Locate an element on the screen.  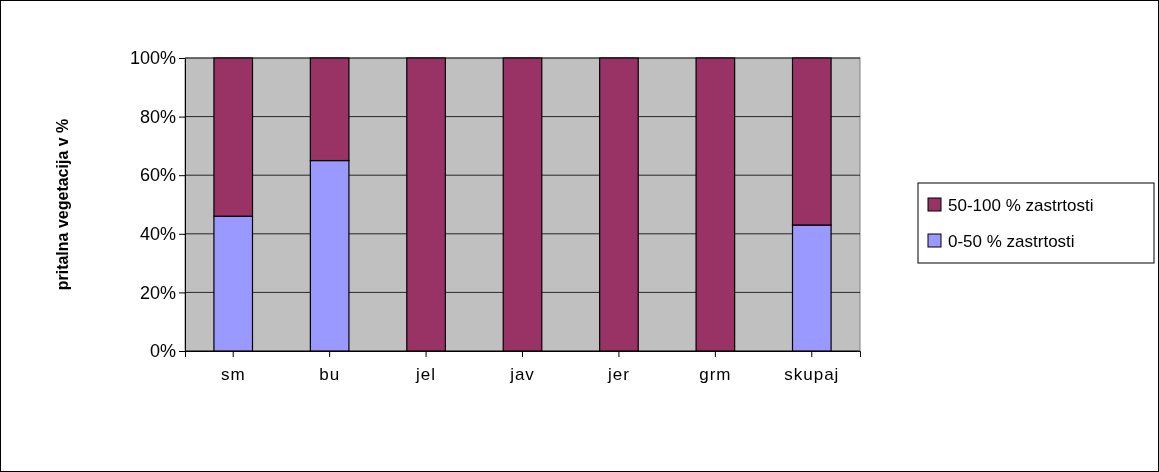
x-tick-label: sm is located at coordinates (233, 375).